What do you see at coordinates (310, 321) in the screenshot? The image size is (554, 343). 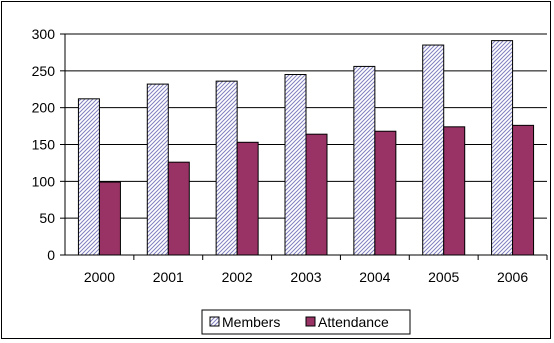 I see `legend-swatch-attendance` at bounding box center [310, 321].